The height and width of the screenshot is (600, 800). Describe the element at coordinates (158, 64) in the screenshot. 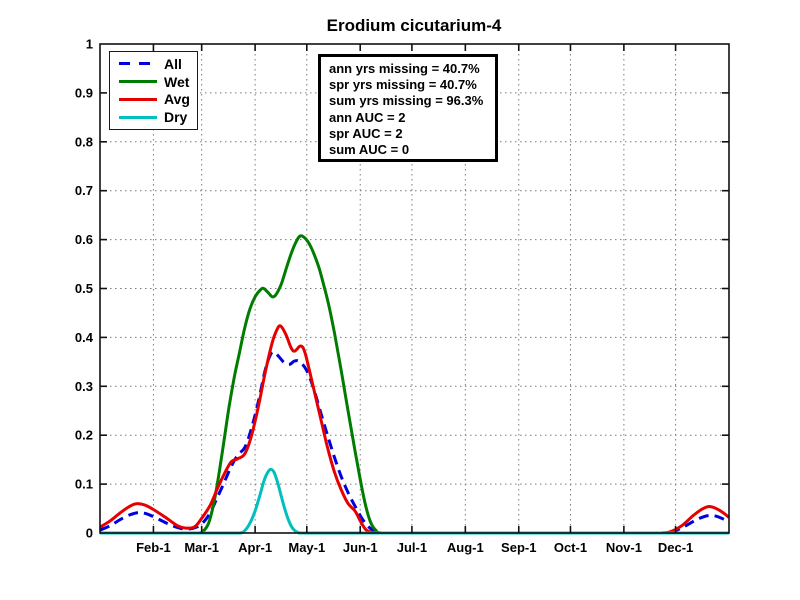

I see `legend-item-all: All` at that location.